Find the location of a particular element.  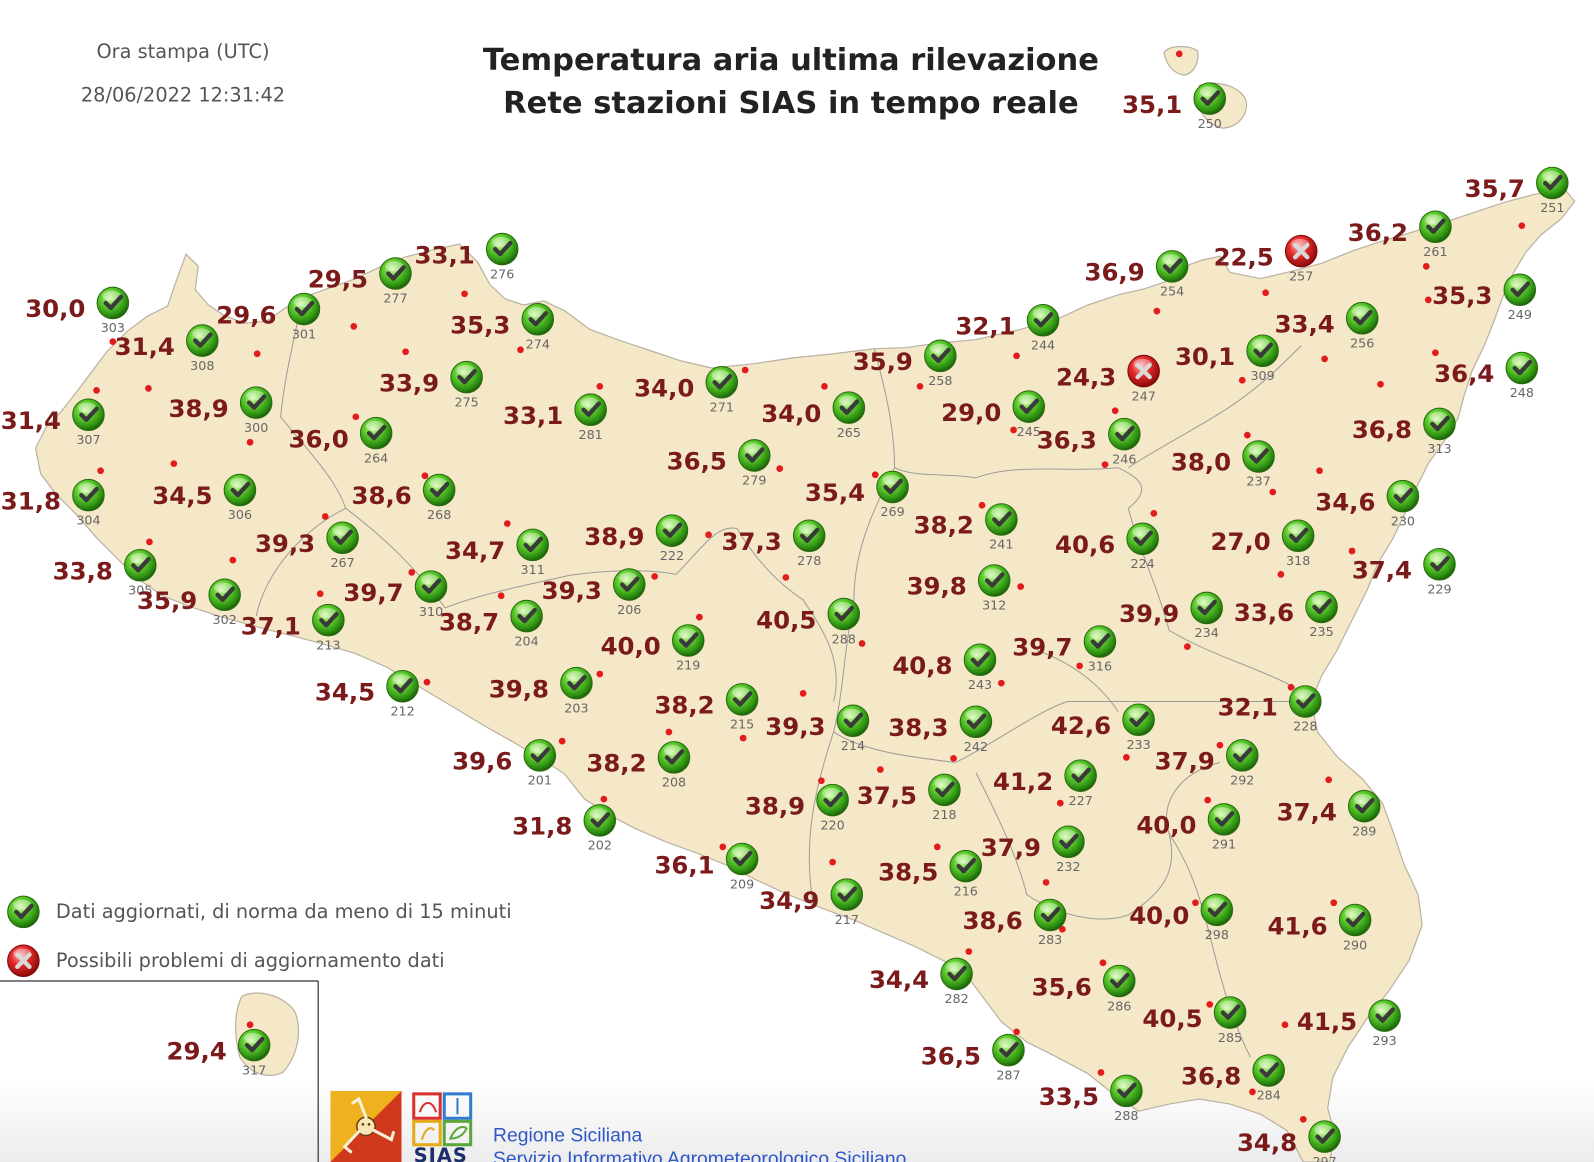

station-id: 291 is located at coordinates (1224, 844).